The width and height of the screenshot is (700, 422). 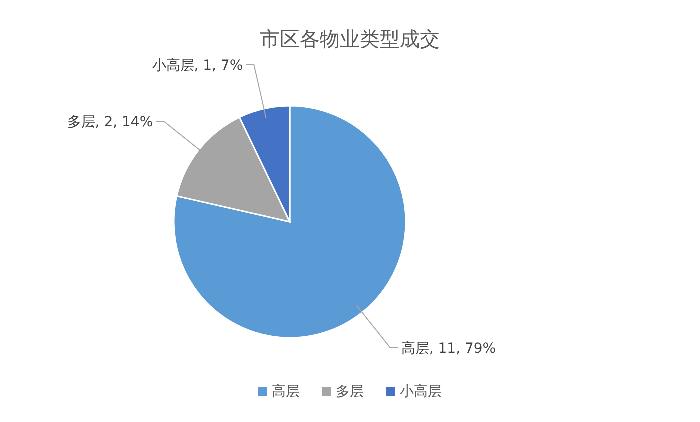 I want to click on chart-title: 市区各物业类型成交, so click(x=350, y=39).